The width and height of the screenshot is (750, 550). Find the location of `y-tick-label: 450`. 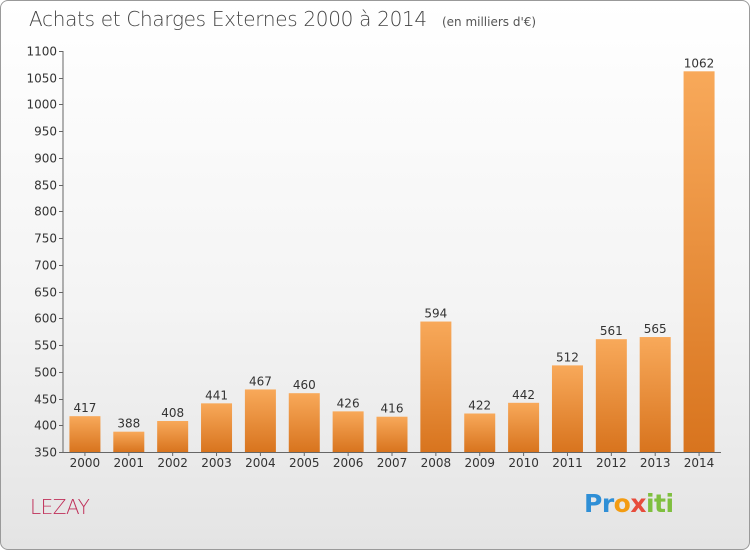

y-tick-label: 450 is located at coordinates (45, 400).